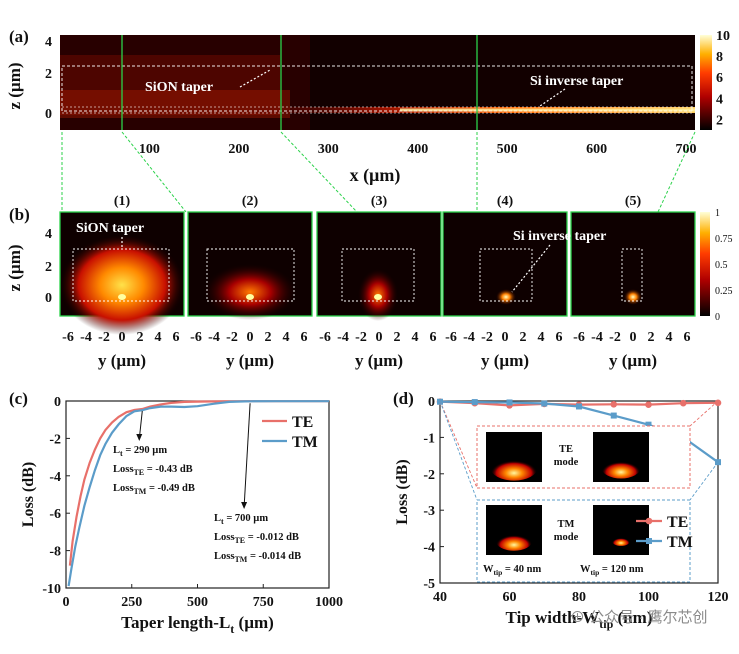  Describe the element at coordinates (28, 266) in the screenshot. I see `axis-b: 0 2 4 z (µm)` at that location.